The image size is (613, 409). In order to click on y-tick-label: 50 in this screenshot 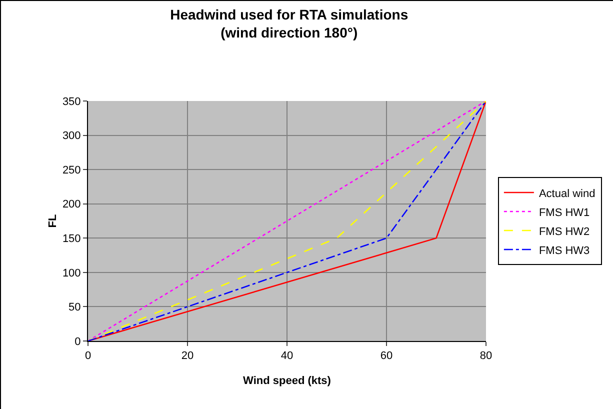, I will do `click(74, 308)`.